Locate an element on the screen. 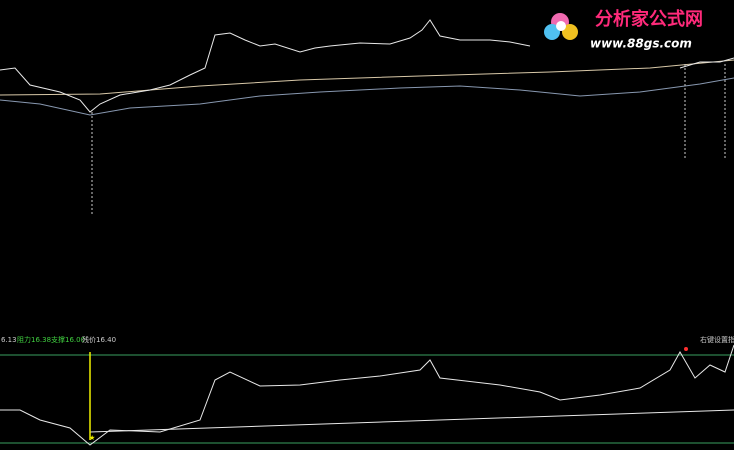 The width and height of the screenshot is (734, 450). value: 16.40 is located at coordinates (106, 340).